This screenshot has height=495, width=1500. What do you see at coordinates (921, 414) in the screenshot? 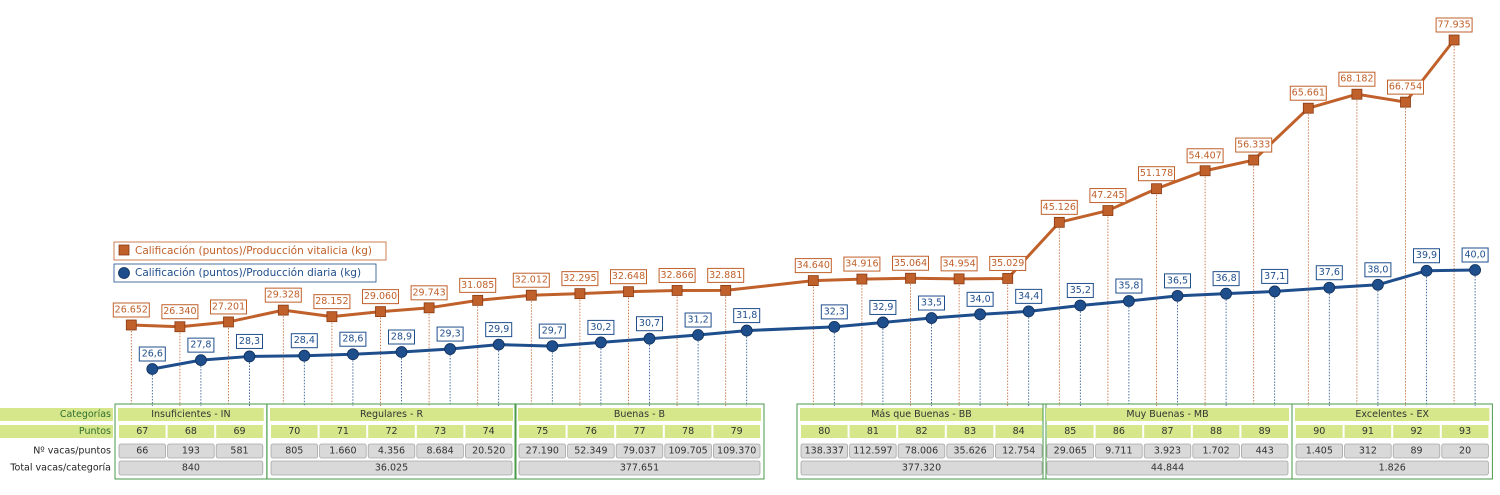
I see `category-name: Más que Buenas - BB` at bounding box center [921, 414].